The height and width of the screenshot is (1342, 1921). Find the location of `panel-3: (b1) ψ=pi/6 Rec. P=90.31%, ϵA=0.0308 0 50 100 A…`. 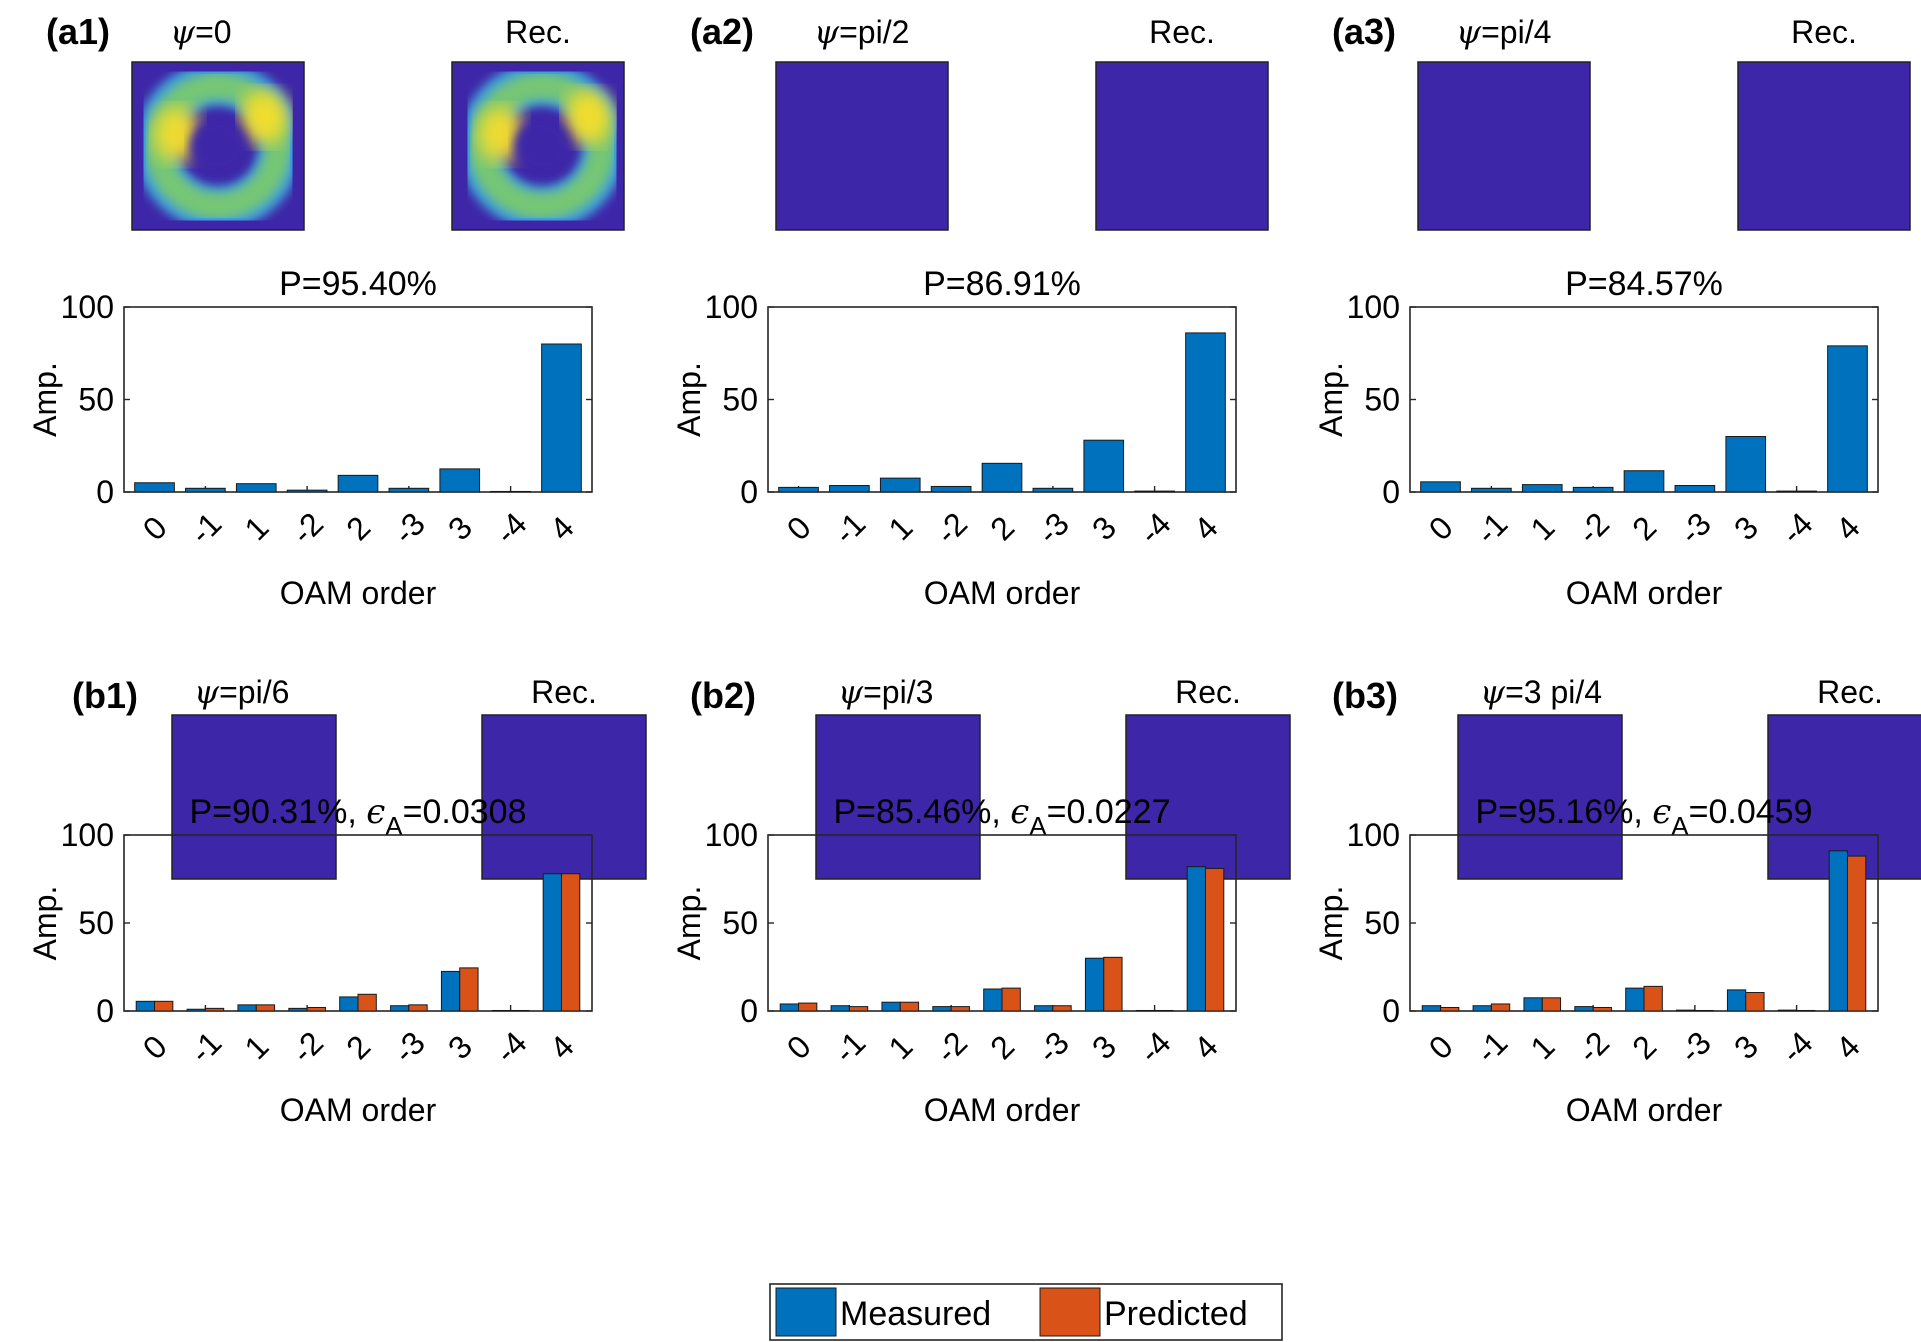

panel-3: (b1) ψ=pi/6 Rec. P=90.31%, ϵA=0.0308 0 50 100 A… is located at coordinates (337, 900).